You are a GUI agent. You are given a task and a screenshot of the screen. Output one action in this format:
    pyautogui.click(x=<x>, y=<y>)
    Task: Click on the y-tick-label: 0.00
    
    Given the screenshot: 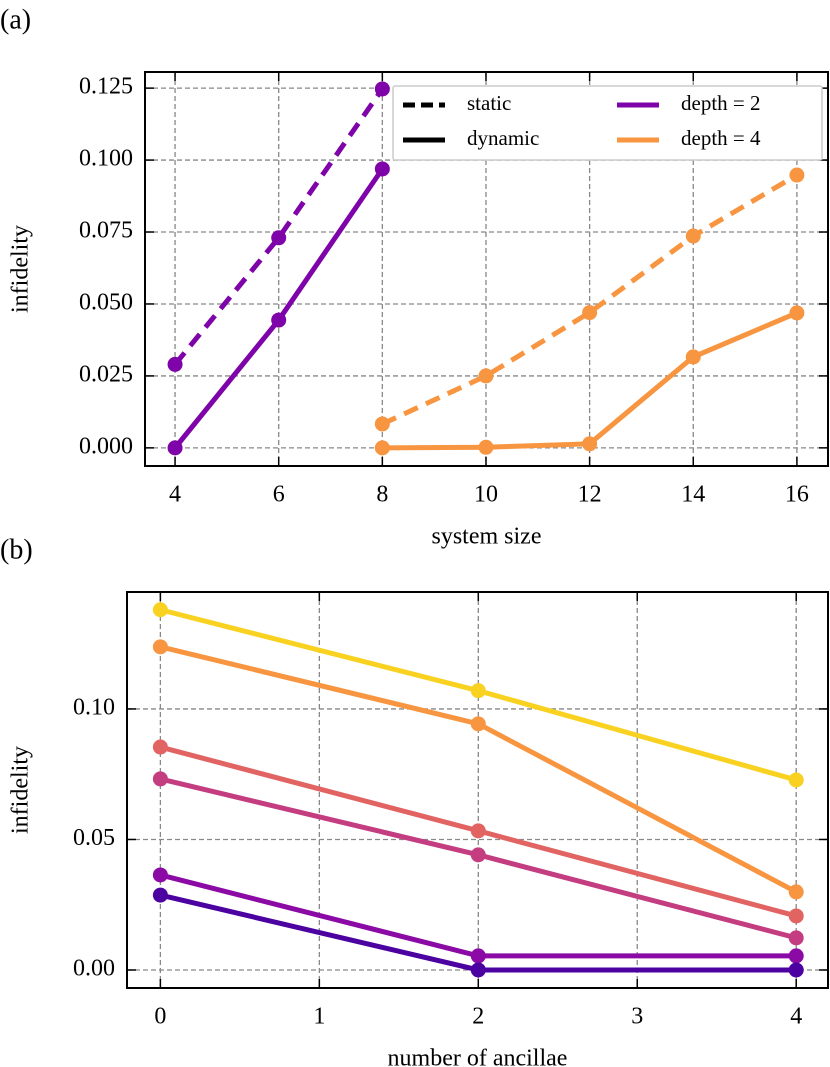 What is the action you would take?
    pyautogui.click(x=94, y=968)
    